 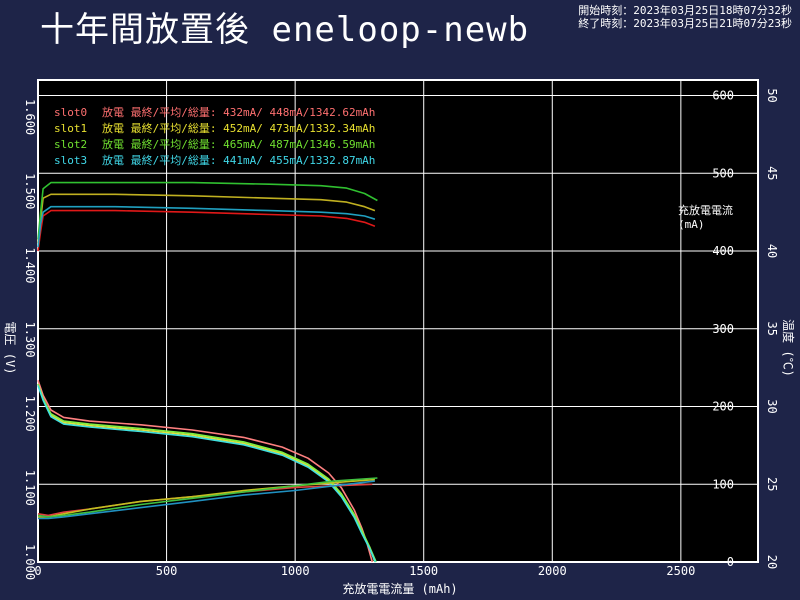 What do you see at coordinates (70, 160) in the screenshot?
I see `legend-slot-label: slot3` at bounding box center [70, 160].